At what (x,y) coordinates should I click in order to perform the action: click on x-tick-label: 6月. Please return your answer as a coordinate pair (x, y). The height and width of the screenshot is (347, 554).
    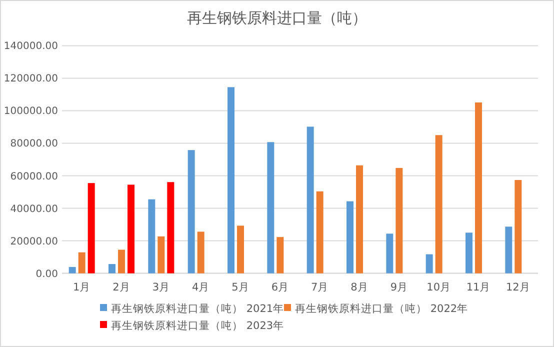
    Looking at the image, I should click on (280, 287).